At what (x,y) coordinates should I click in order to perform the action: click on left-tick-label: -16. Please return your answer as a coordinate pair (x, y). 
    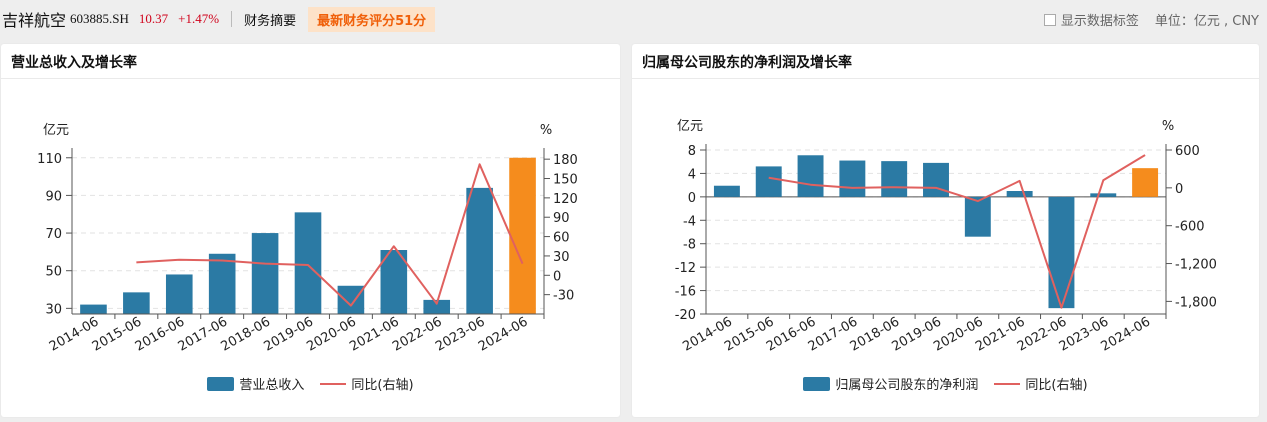
    Looking at the image, I should click on (685, 292).